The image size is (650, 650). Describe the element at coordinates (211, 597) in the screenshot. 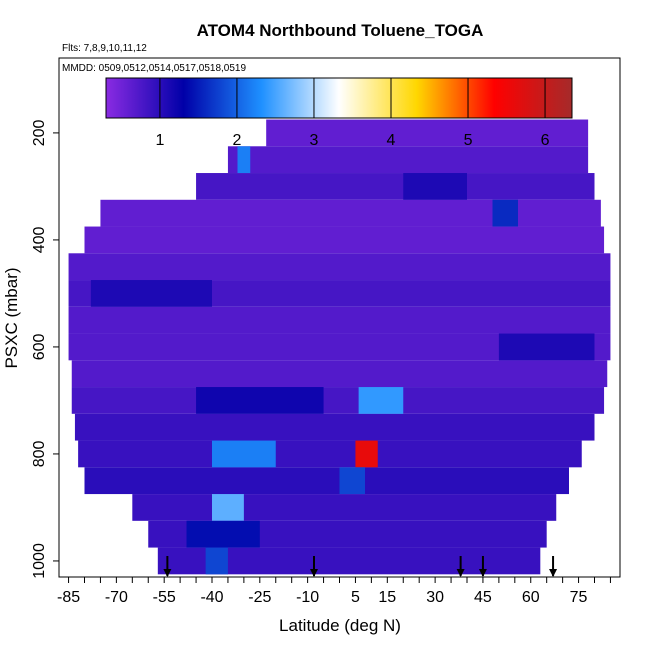

I see `x-tick-label: -40` at that location.